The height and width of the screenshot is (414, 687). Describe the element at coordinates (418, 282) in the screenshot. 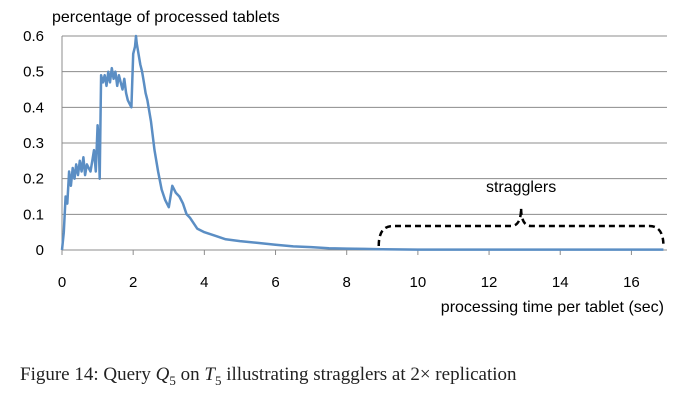

I see `x-tick-label: 10` at that location.